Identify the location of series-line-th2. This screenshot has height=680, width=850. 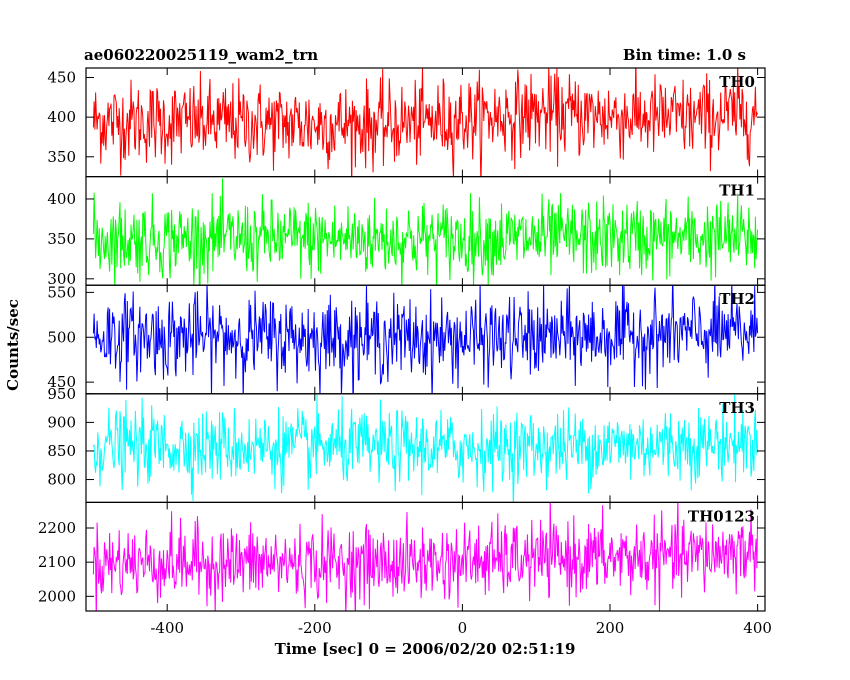
(425, 339).